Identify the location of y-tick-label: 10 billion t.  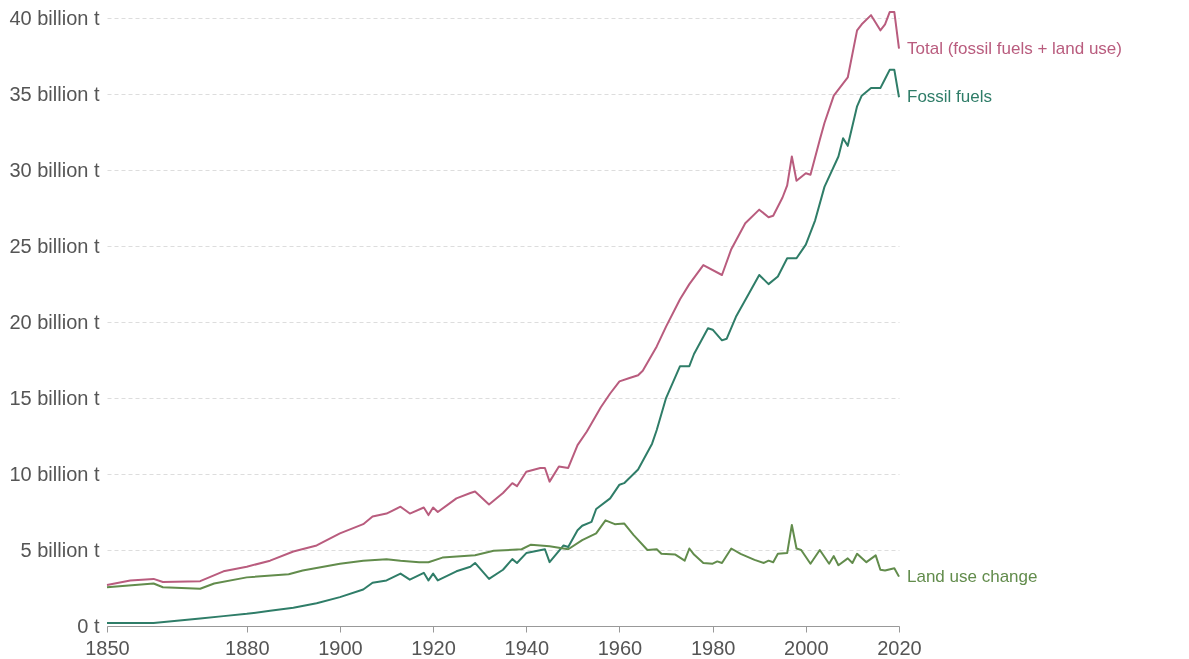
(54, 473).